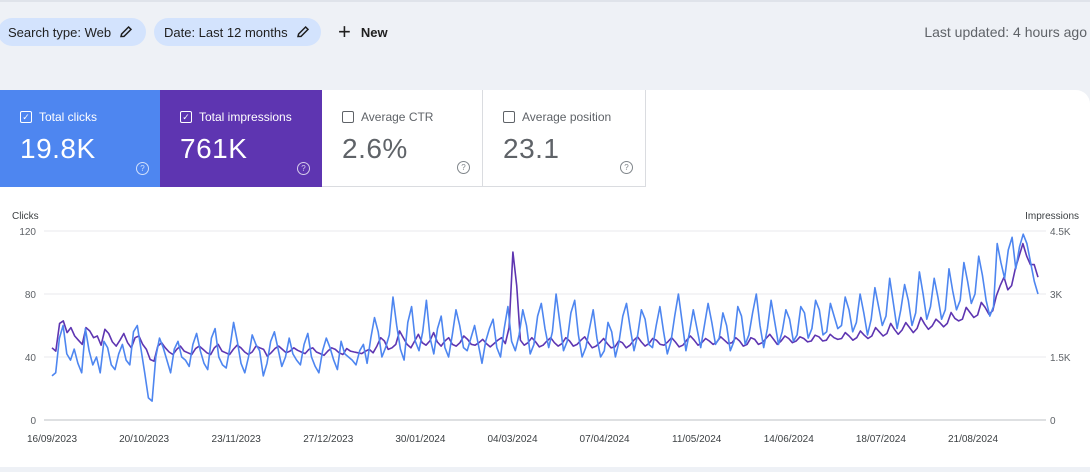  What do you see at coordinates (1053, 421) in the screenshot?
I see `right-axis-tick-label: 0` at bounding box center [1053, 421].